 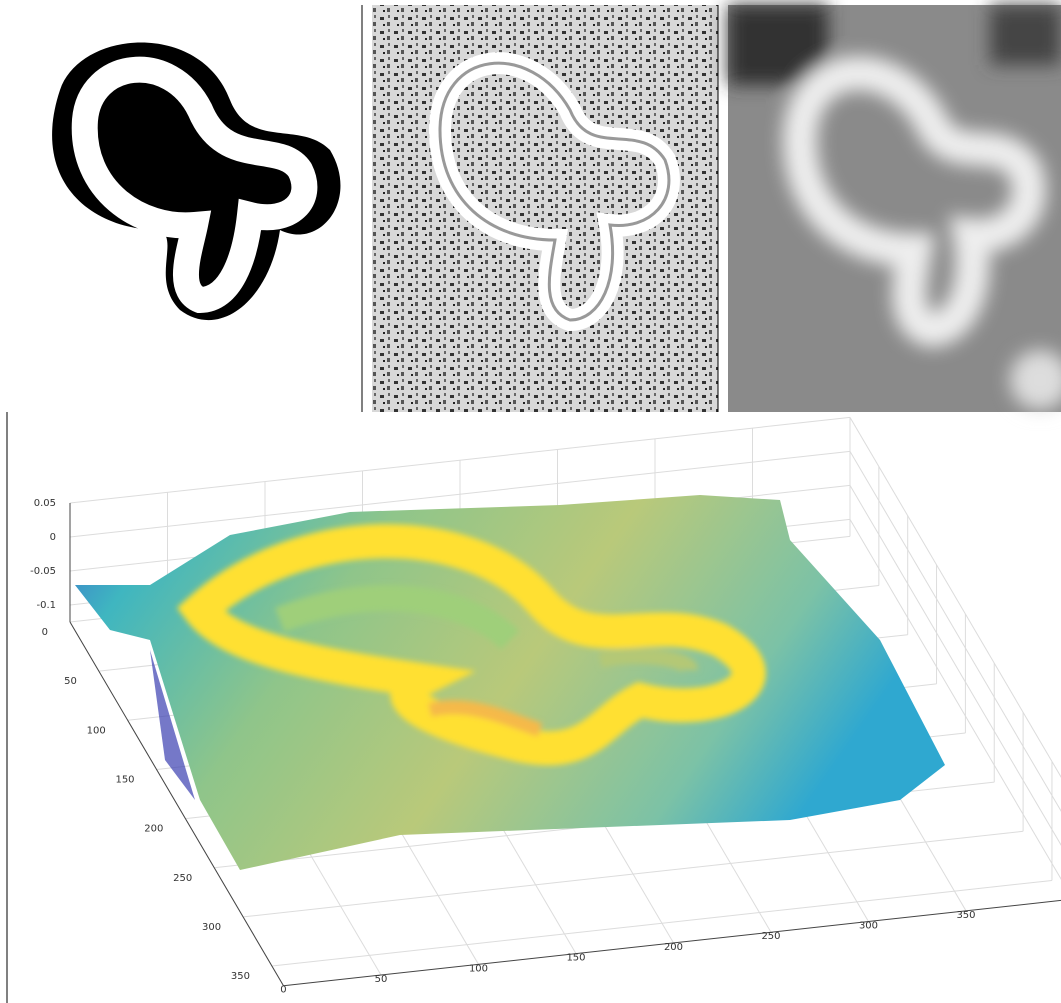 What do you see at coordinates (673, 947) in the screenshot?
I see `x-tick-label: 200` at bounding box center [673, 947].